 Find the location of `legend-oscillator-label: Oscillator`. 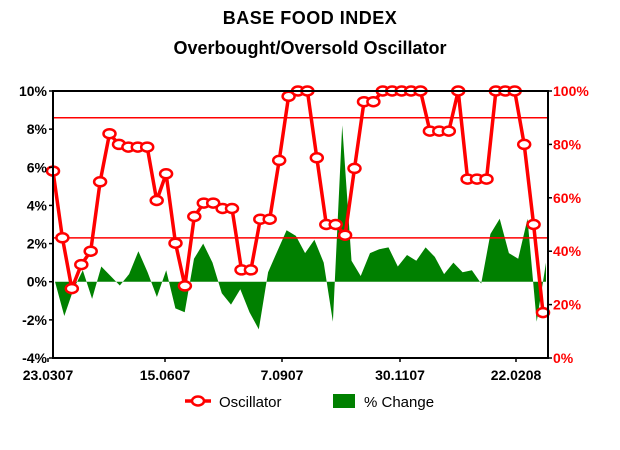

legend-oscillator-label: Oscillator is located at coordinates (250, 402).